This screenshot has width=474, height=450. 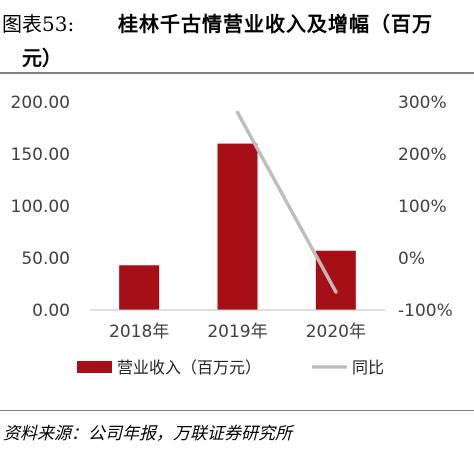 I want to click on x-tick-label: 2018年, so click(x=139, y=332).